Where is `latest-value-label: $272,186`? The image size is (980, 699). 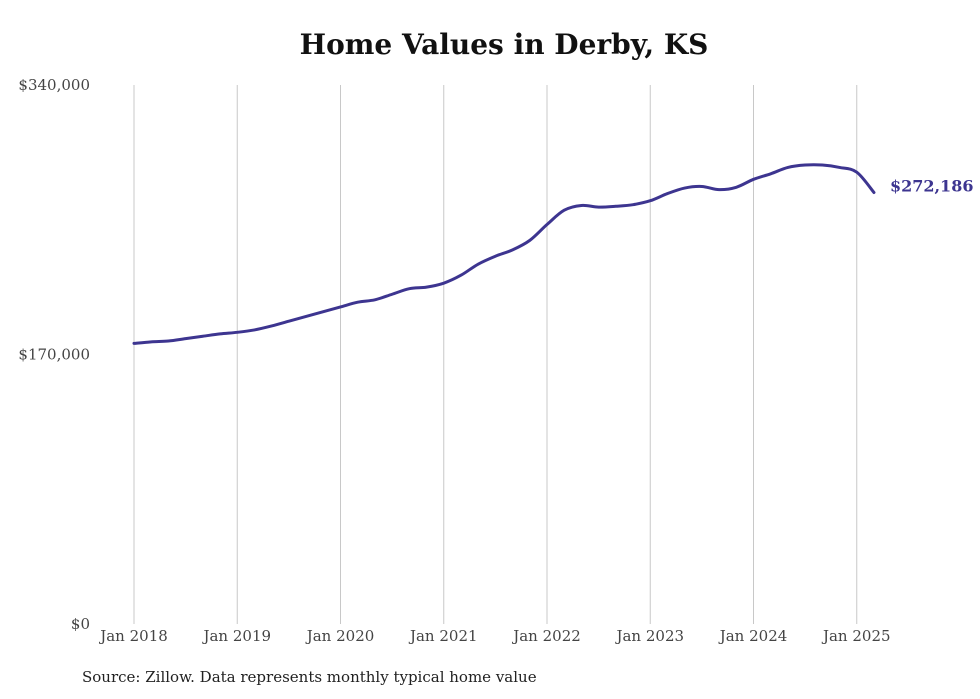 latest-value-label: $272,186 is located at coordinates (932, 186).